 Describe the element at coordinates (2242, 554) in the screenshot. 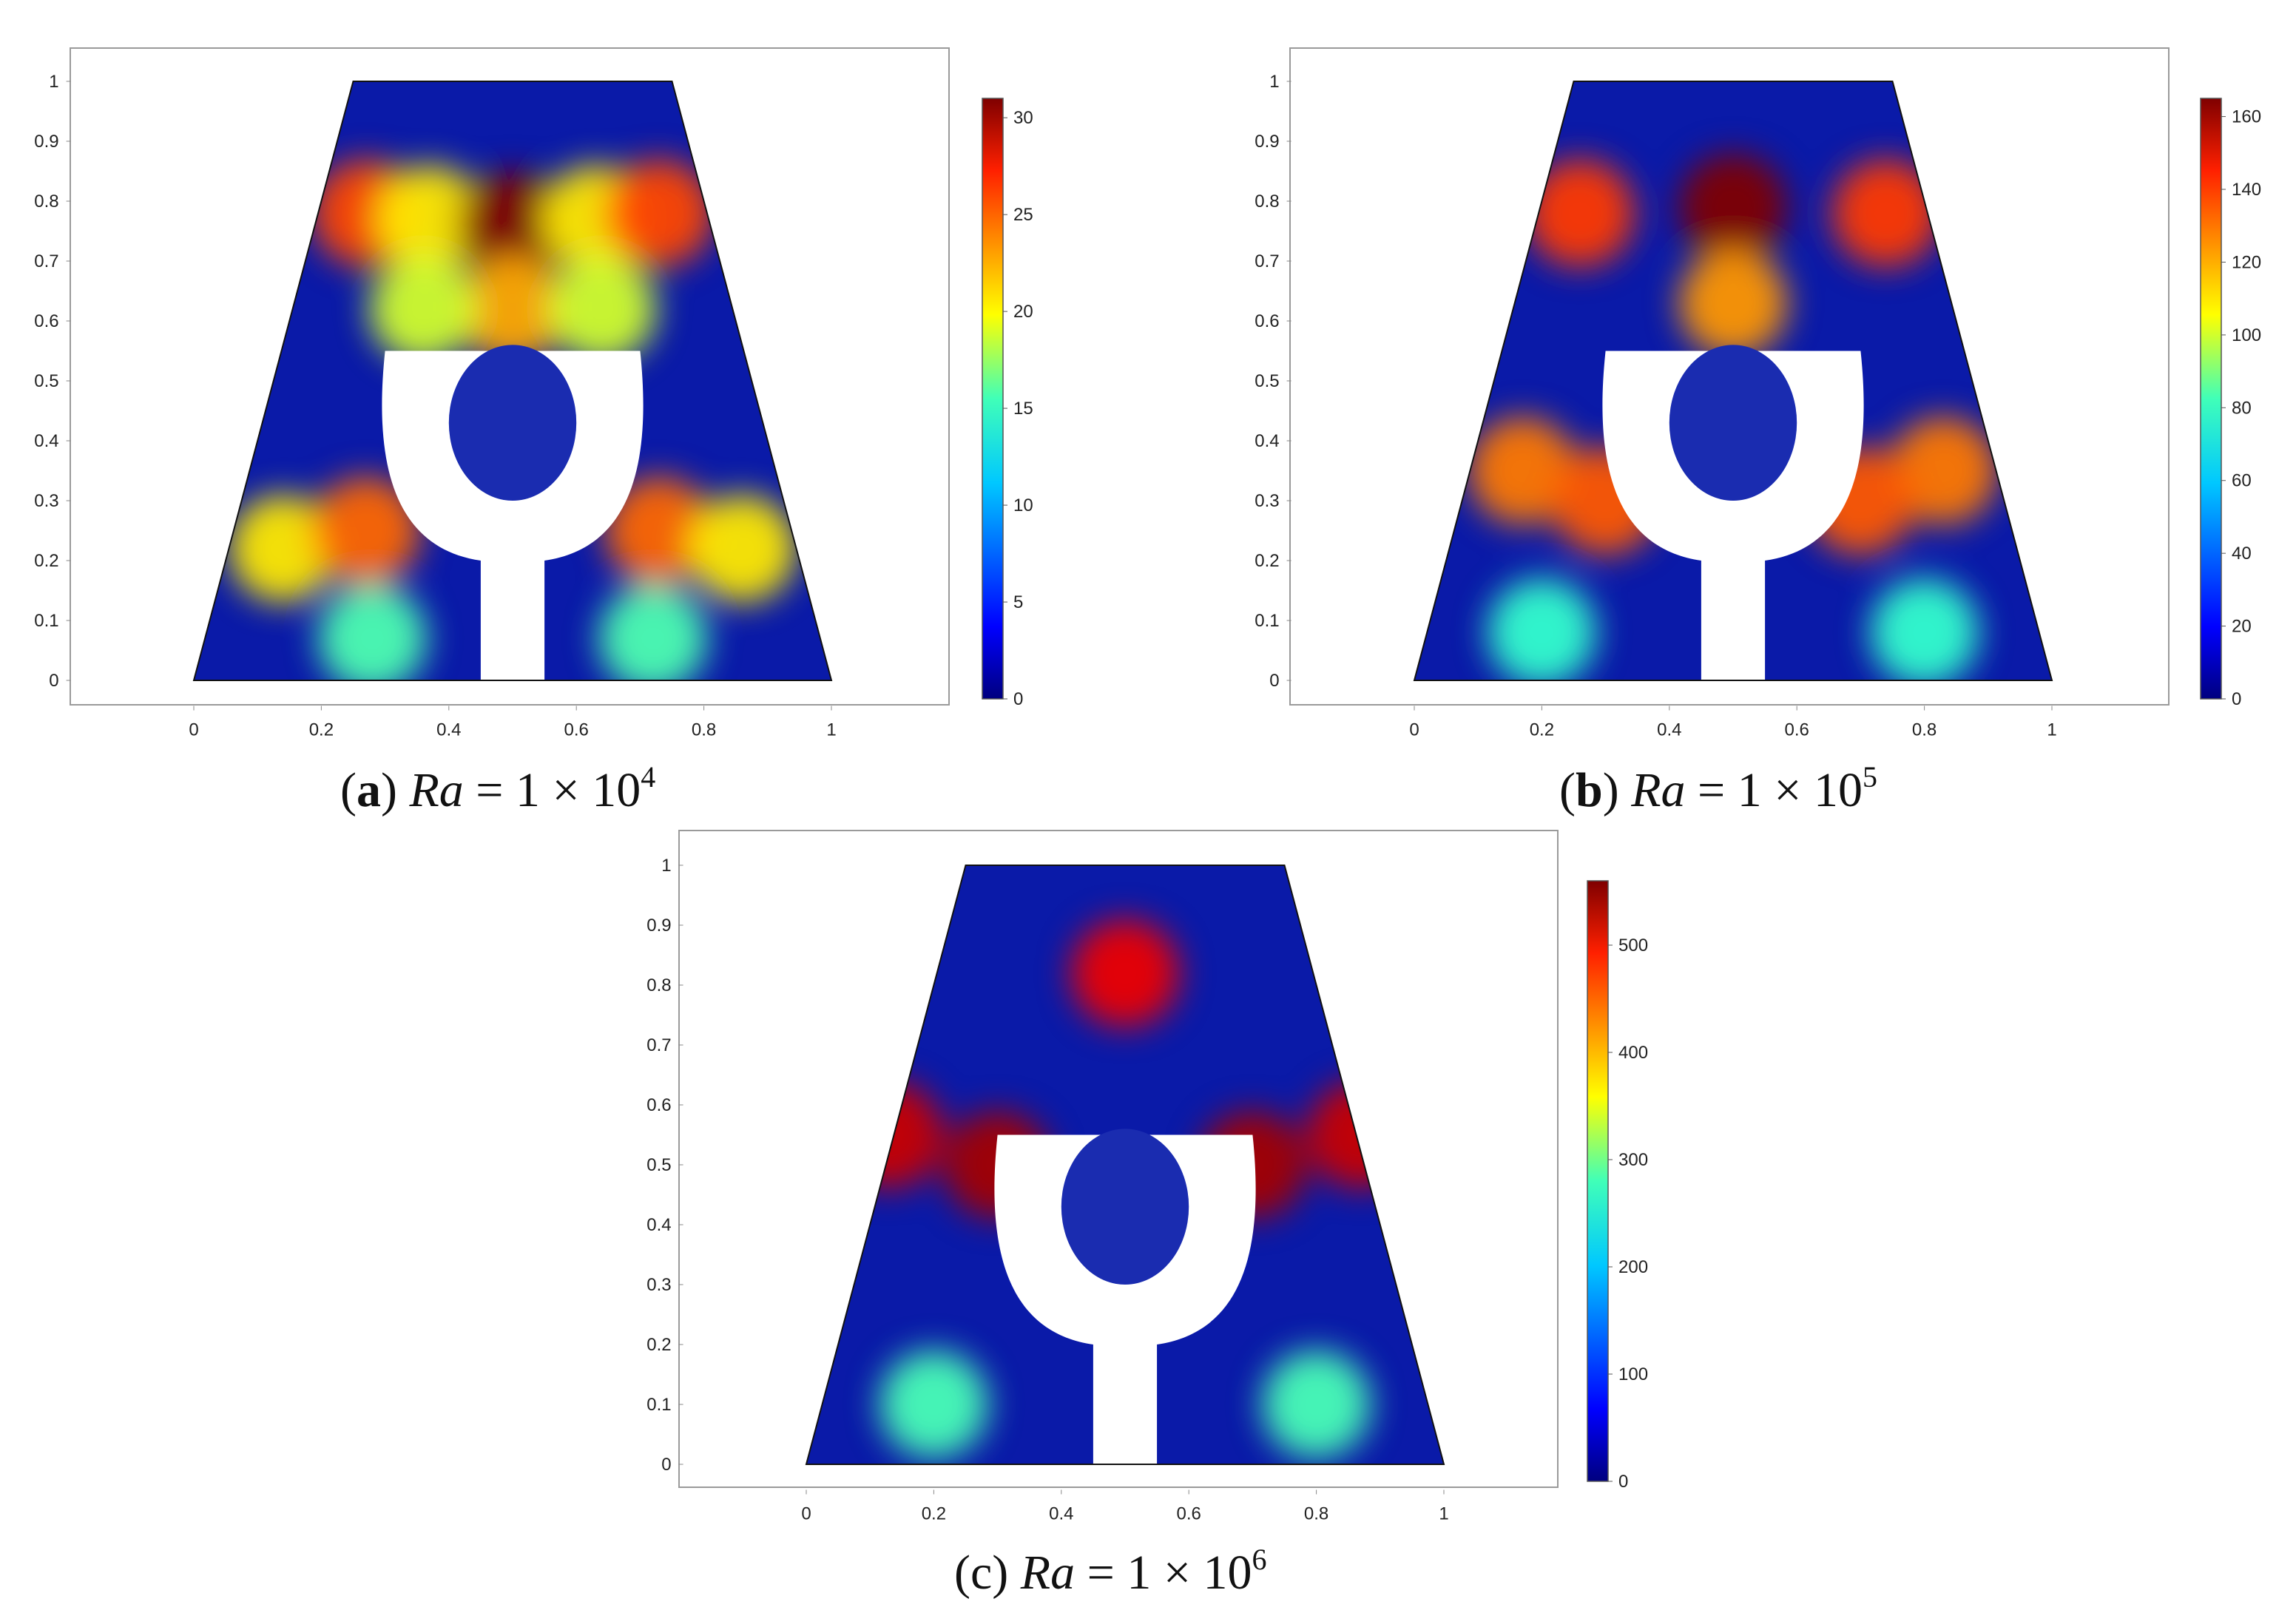

I see `colorbar-tick-label: 40` at that location.